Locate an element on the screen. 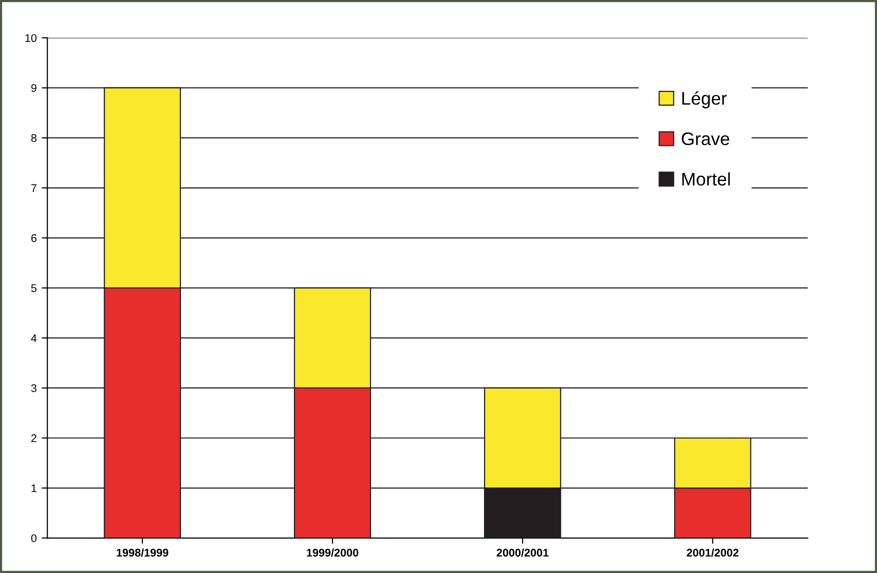 This screenshot has height=573, width=877. x-tick-label: 2000/2001 is located at coordinates (522, 552).